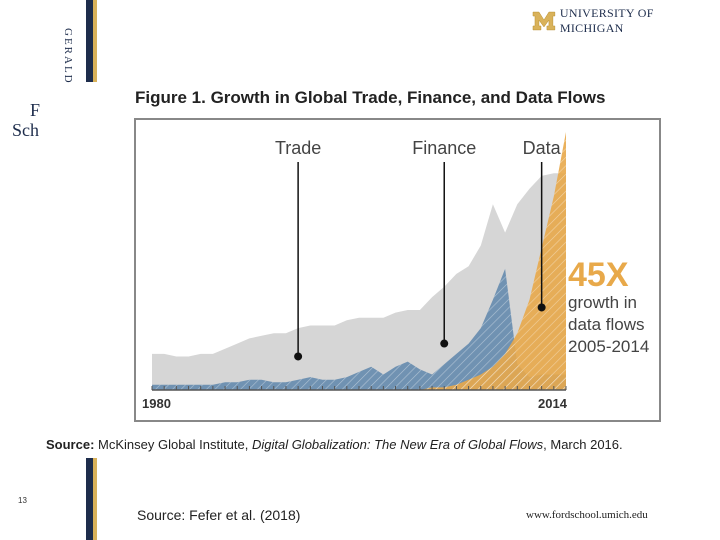 This screenshot has width=720, height=540. Describe the element at coordinates (35, 110) in the screenshot. I see `school-fragment-line1: F` at that location.